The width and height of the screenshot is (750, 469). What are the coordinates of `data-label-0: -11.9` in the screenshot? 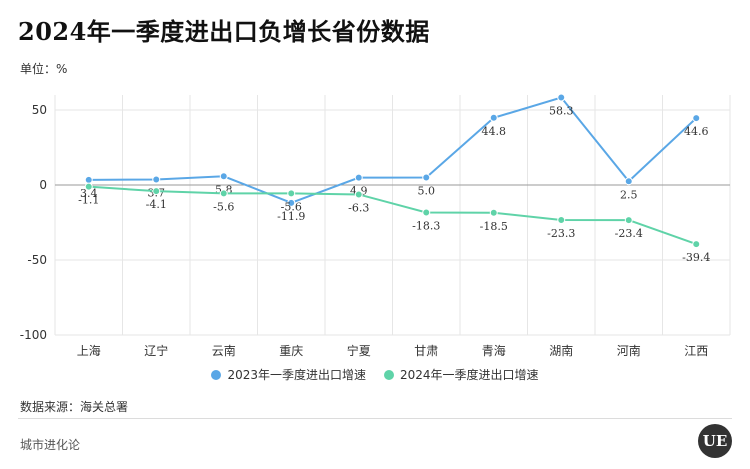 It's located at (291, 216).